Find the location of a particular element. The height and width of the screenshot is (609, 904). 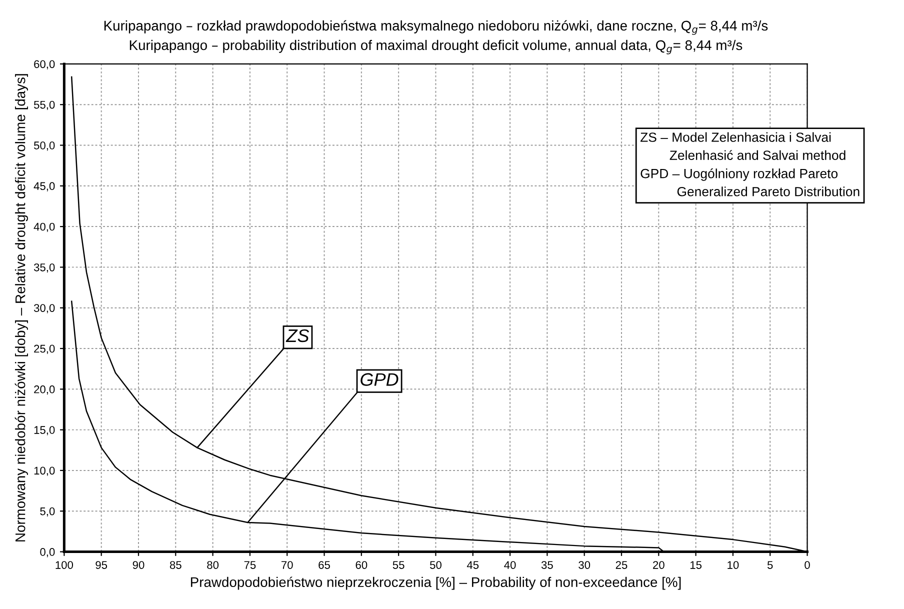

y-tick-label: 60,0 is located at coordinates (44, 65).